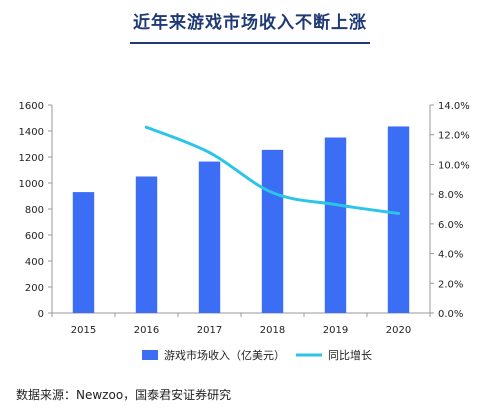 This screenshot has width=500, height=420. What do you see at coordinates (350, 355) in the screenshot?
I see `legend-label-line: 同比增长` at bounding box center [350, 355].